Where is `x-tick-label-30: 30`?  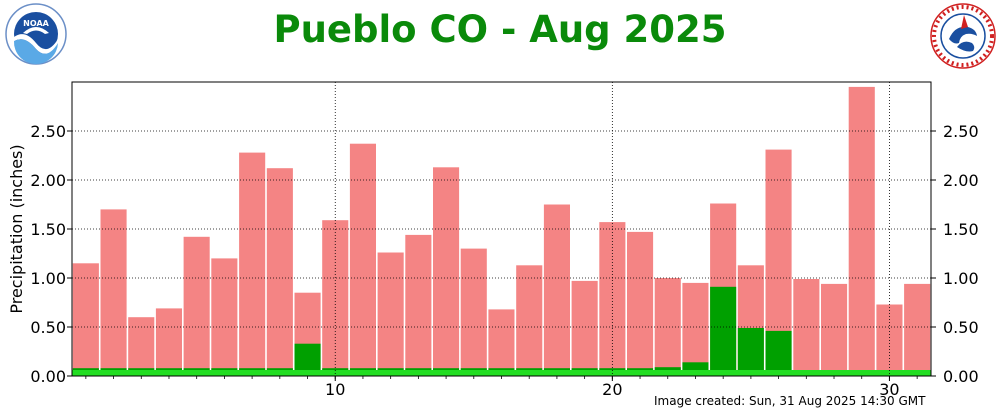 x-tick-label-30: 30 is located at coordinates (889, 389).